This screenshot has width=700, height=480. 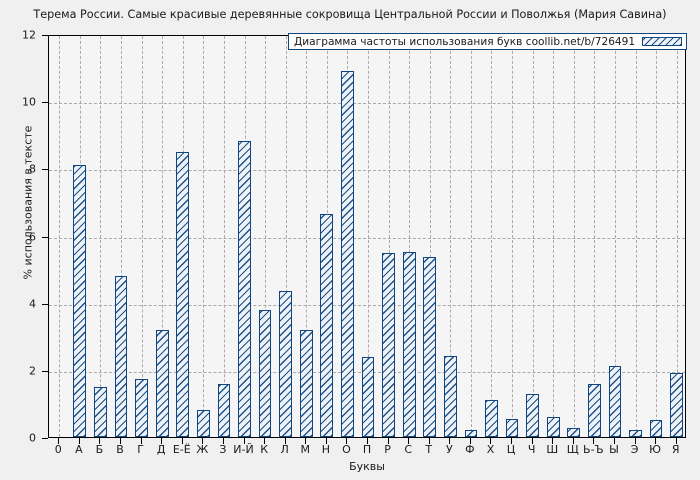 I want to click on x-tick-label: Ф, so click(x=470, y=449).